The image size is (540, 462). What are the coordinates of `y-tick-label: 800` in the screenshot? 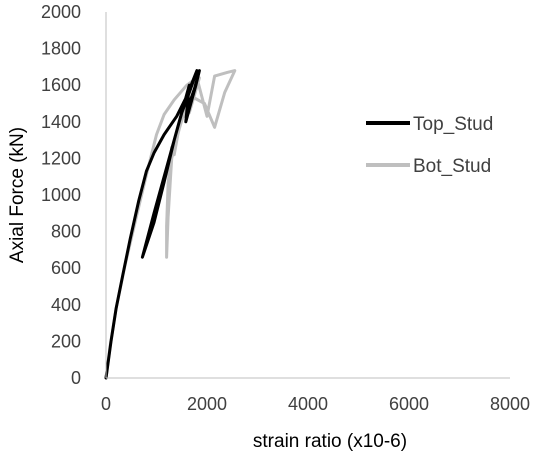 It's located at (66, 232).